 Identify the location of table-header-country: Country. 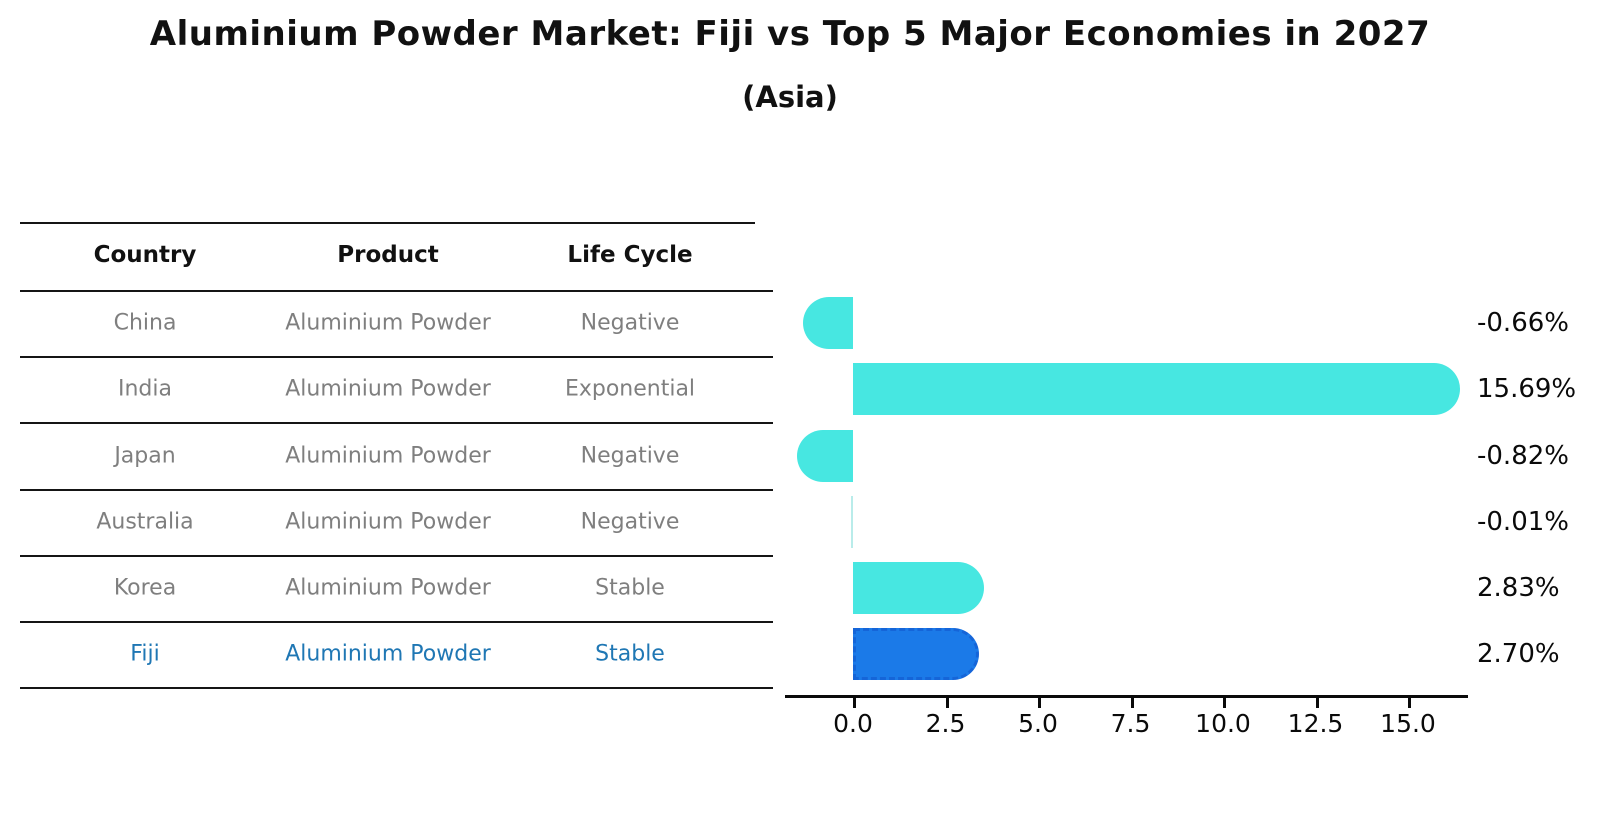
(145, 255).